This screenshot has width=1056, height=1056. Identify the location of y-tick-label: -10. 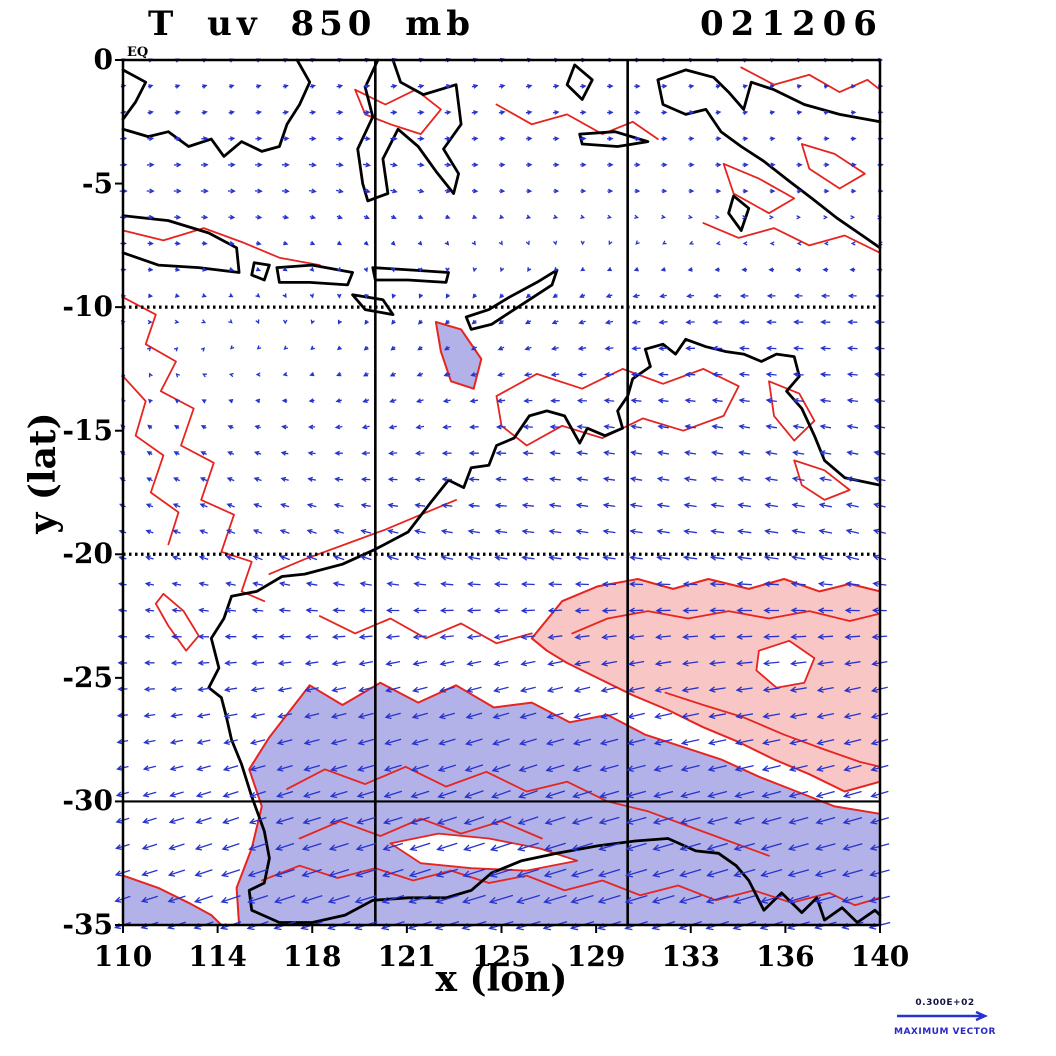
(87, 307).